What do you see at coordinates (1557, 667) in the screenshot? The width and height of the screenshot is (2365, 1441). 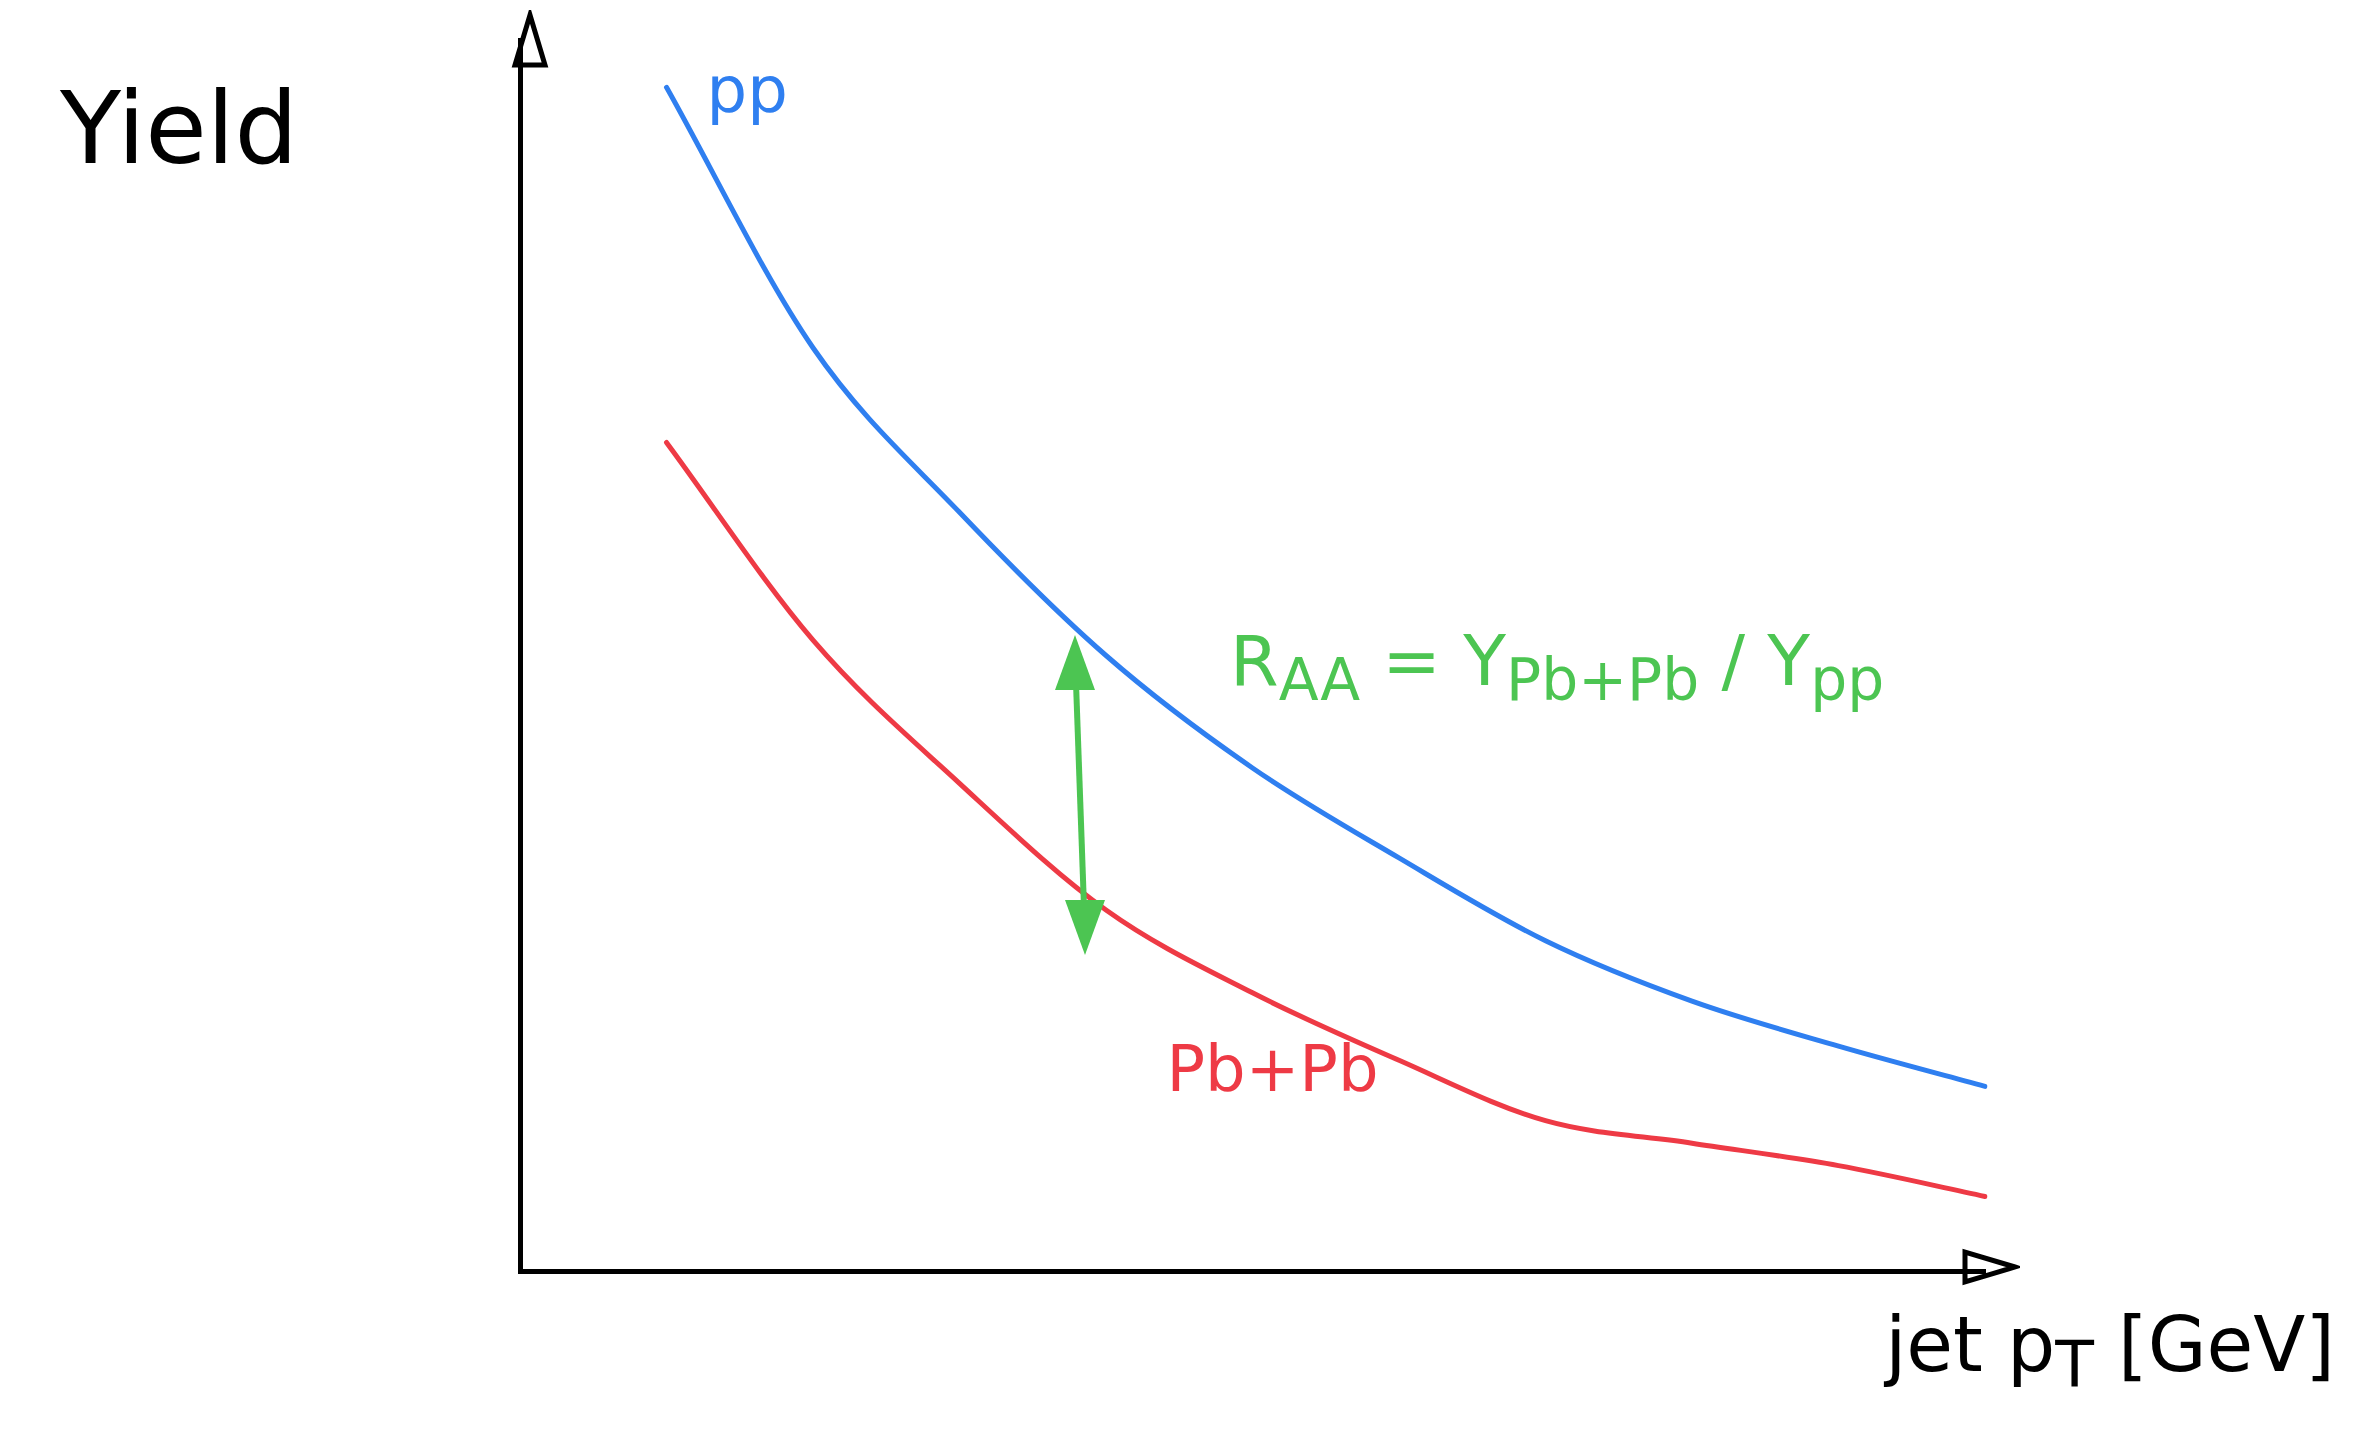 I see `annotation: R$_{AA}$ = Y$_{Pb+Pb}$ / Y$_{pp}$` at bounding box center [1557, 667].